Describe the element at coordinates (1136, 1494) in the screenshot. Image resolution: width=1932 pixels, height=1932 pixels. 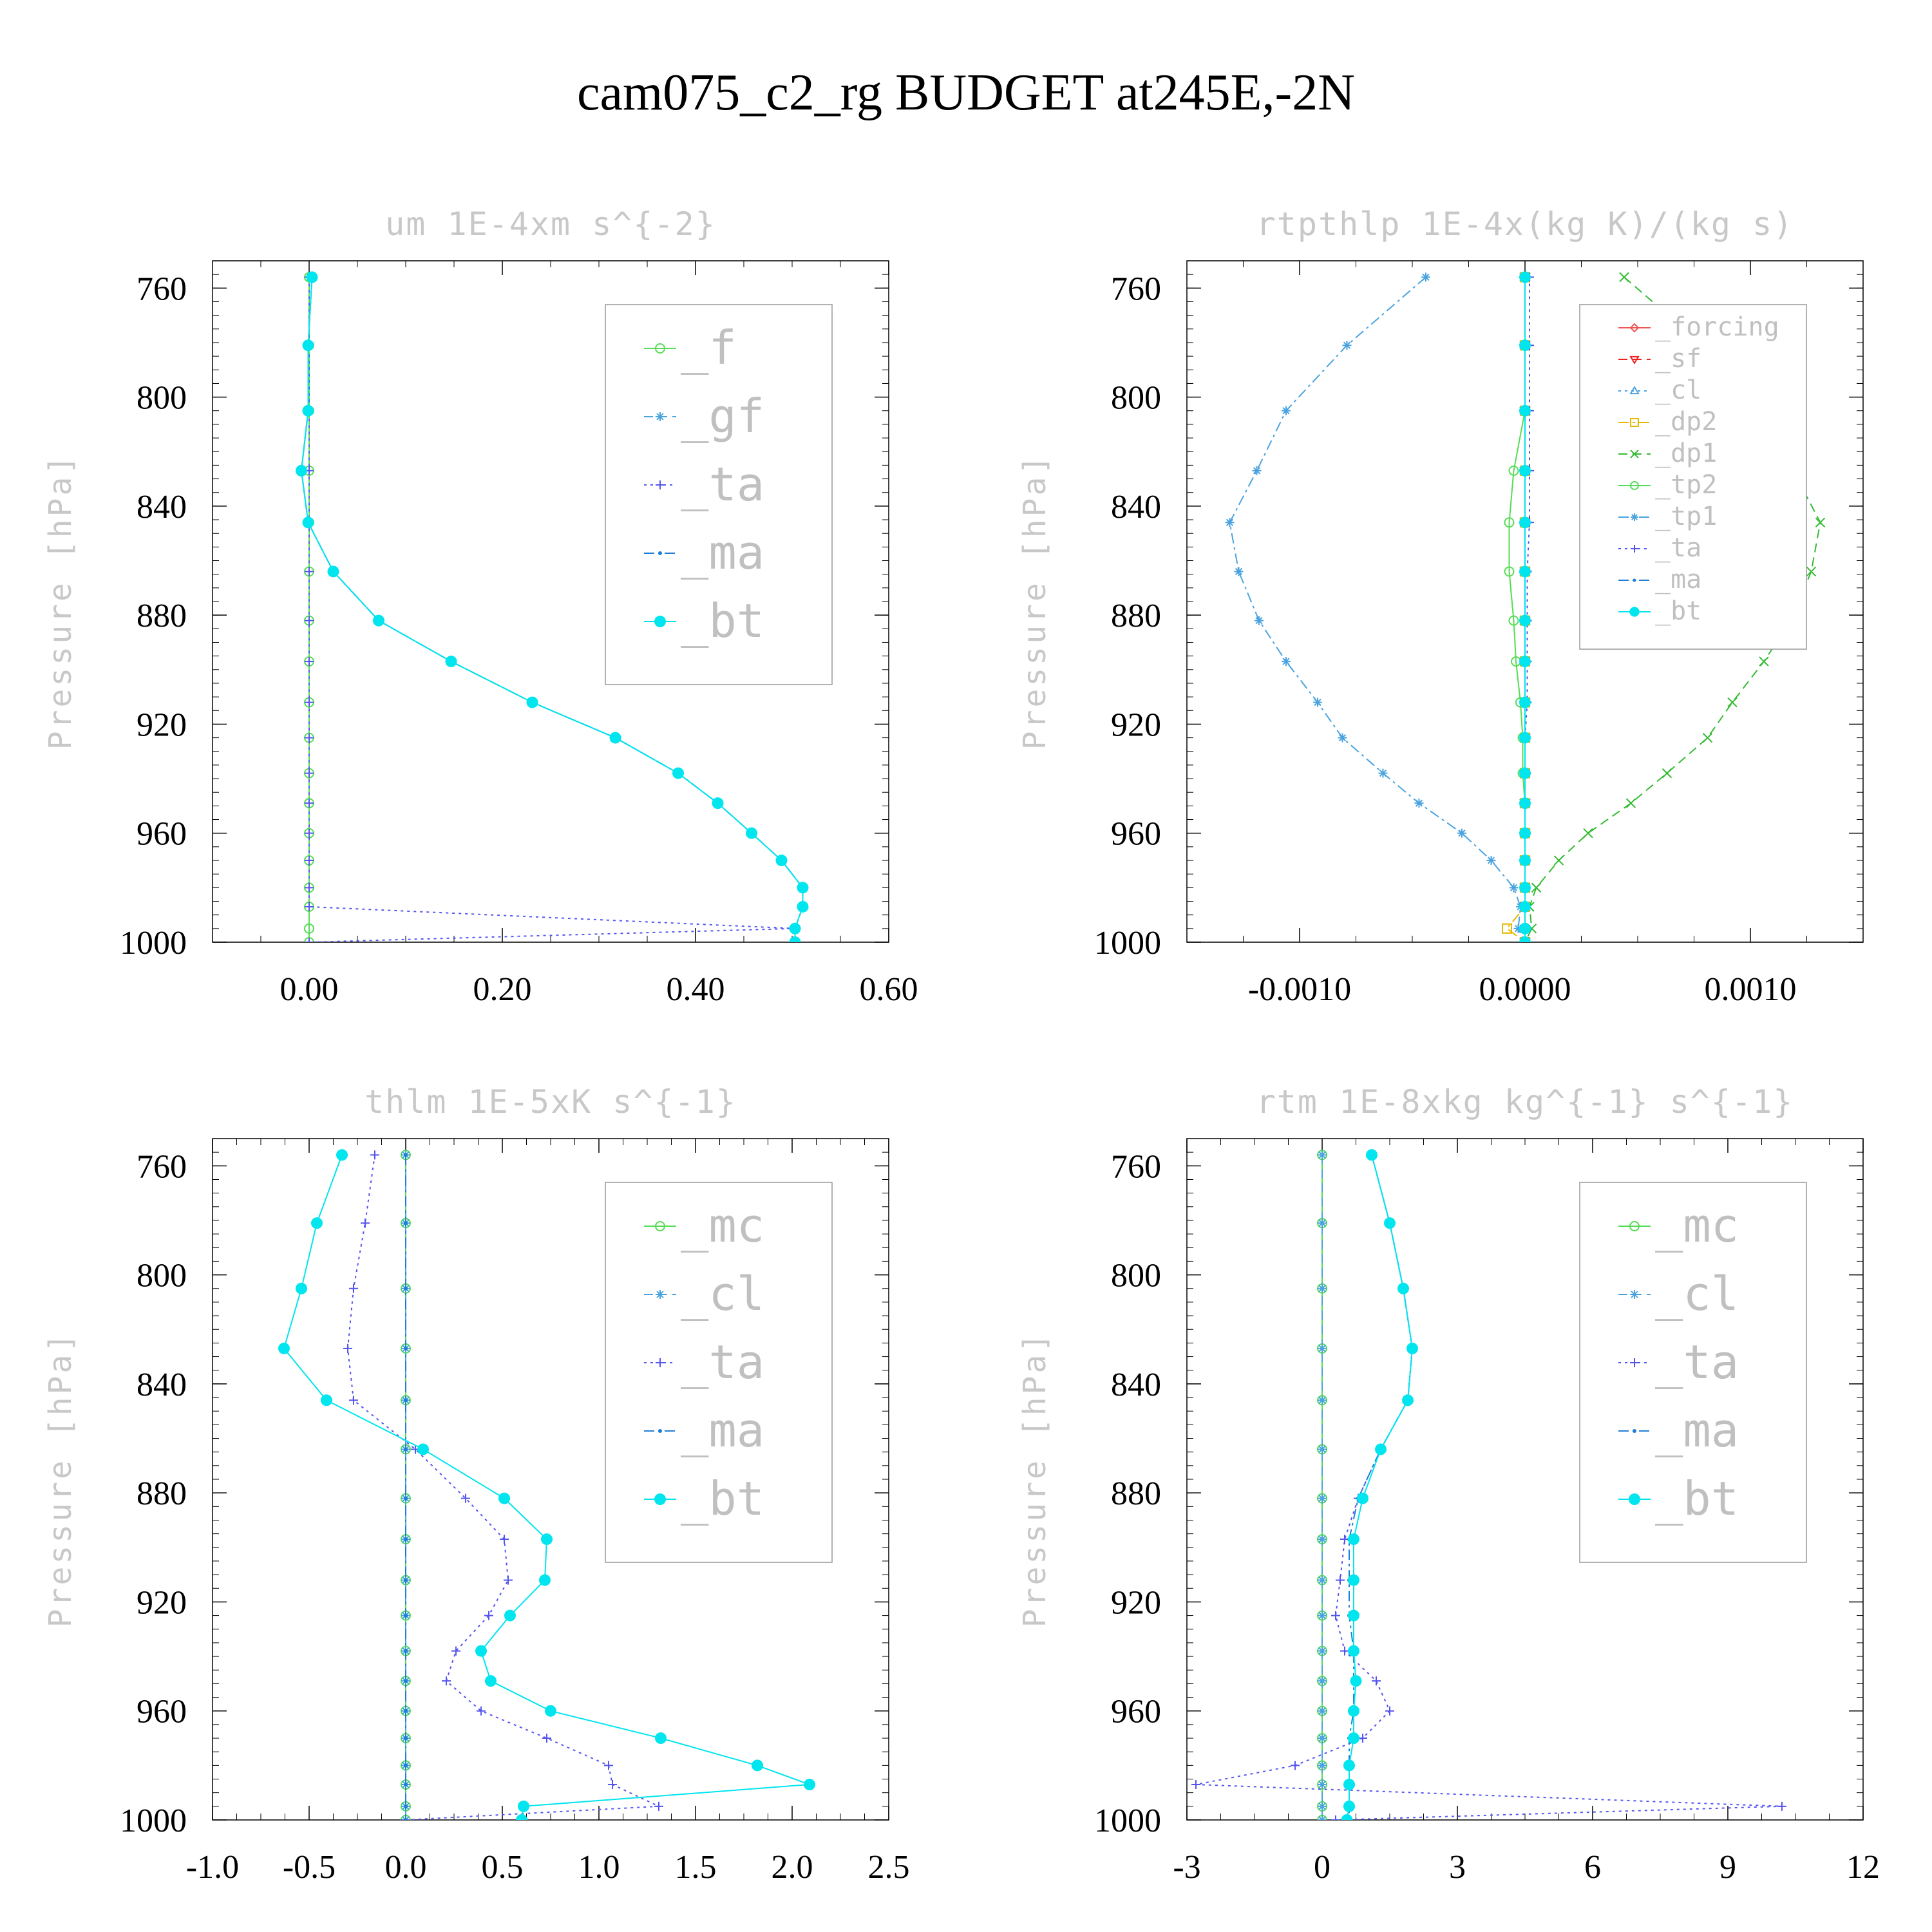
I see `y-tick-label: 880` at that location.